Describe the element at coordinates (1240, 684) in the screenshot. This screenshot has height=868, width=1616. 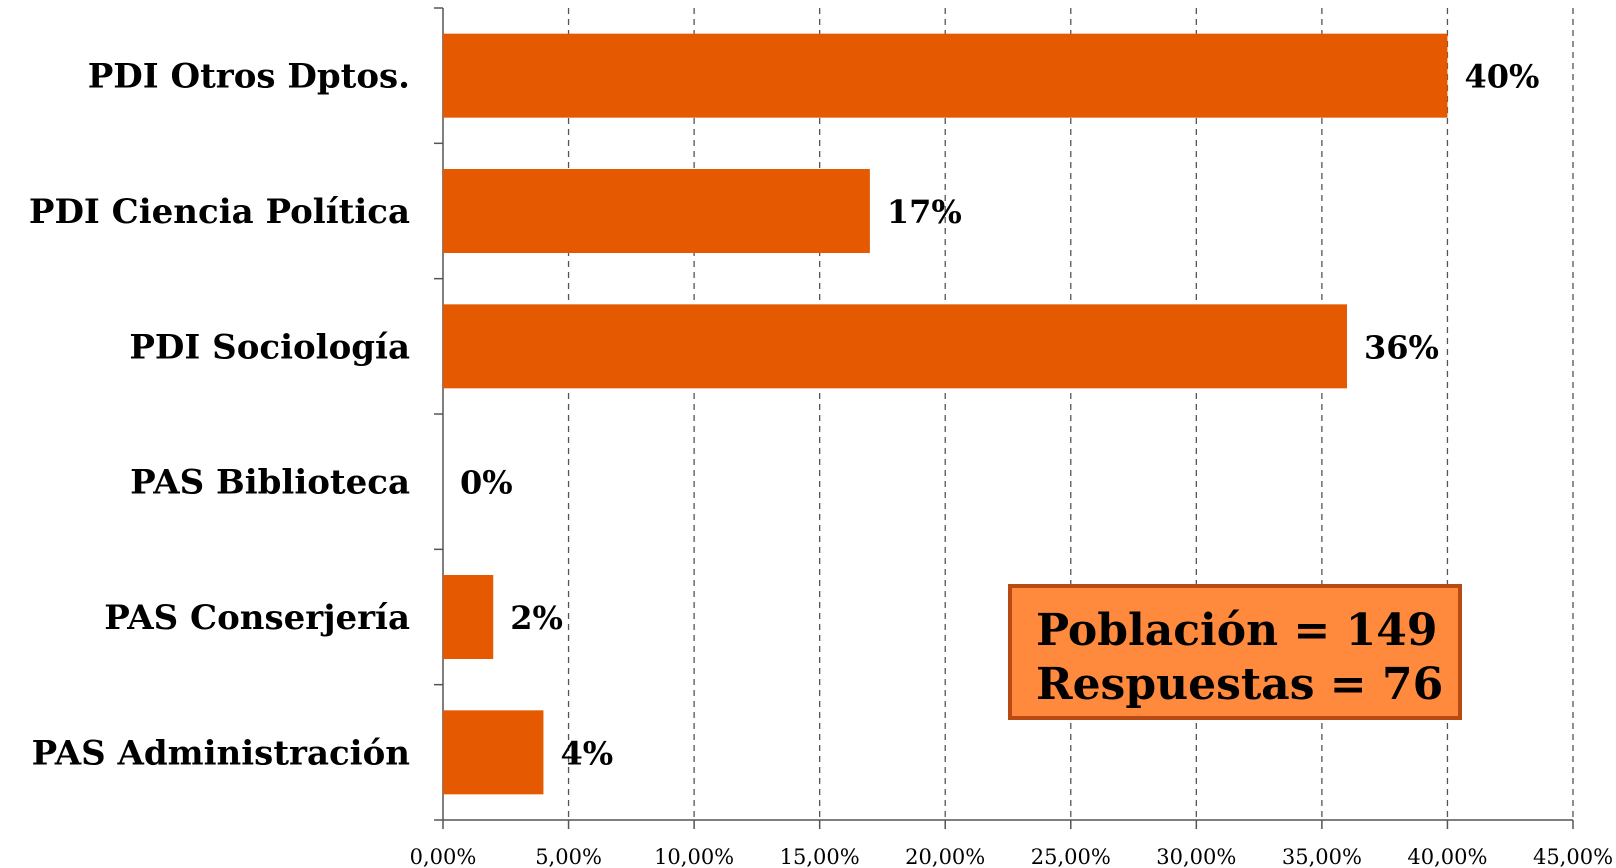
I see `responses-text: Respuestas = 76` at that location.